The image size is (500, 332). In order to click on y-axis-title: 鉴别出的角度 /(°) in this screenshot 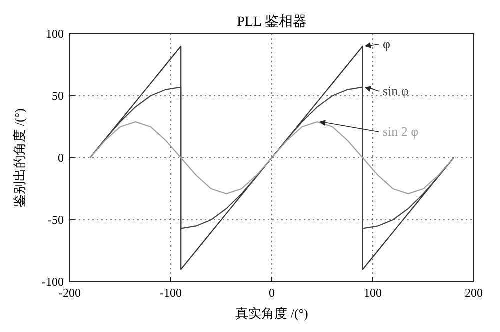, I will do `click(19, 158)`.